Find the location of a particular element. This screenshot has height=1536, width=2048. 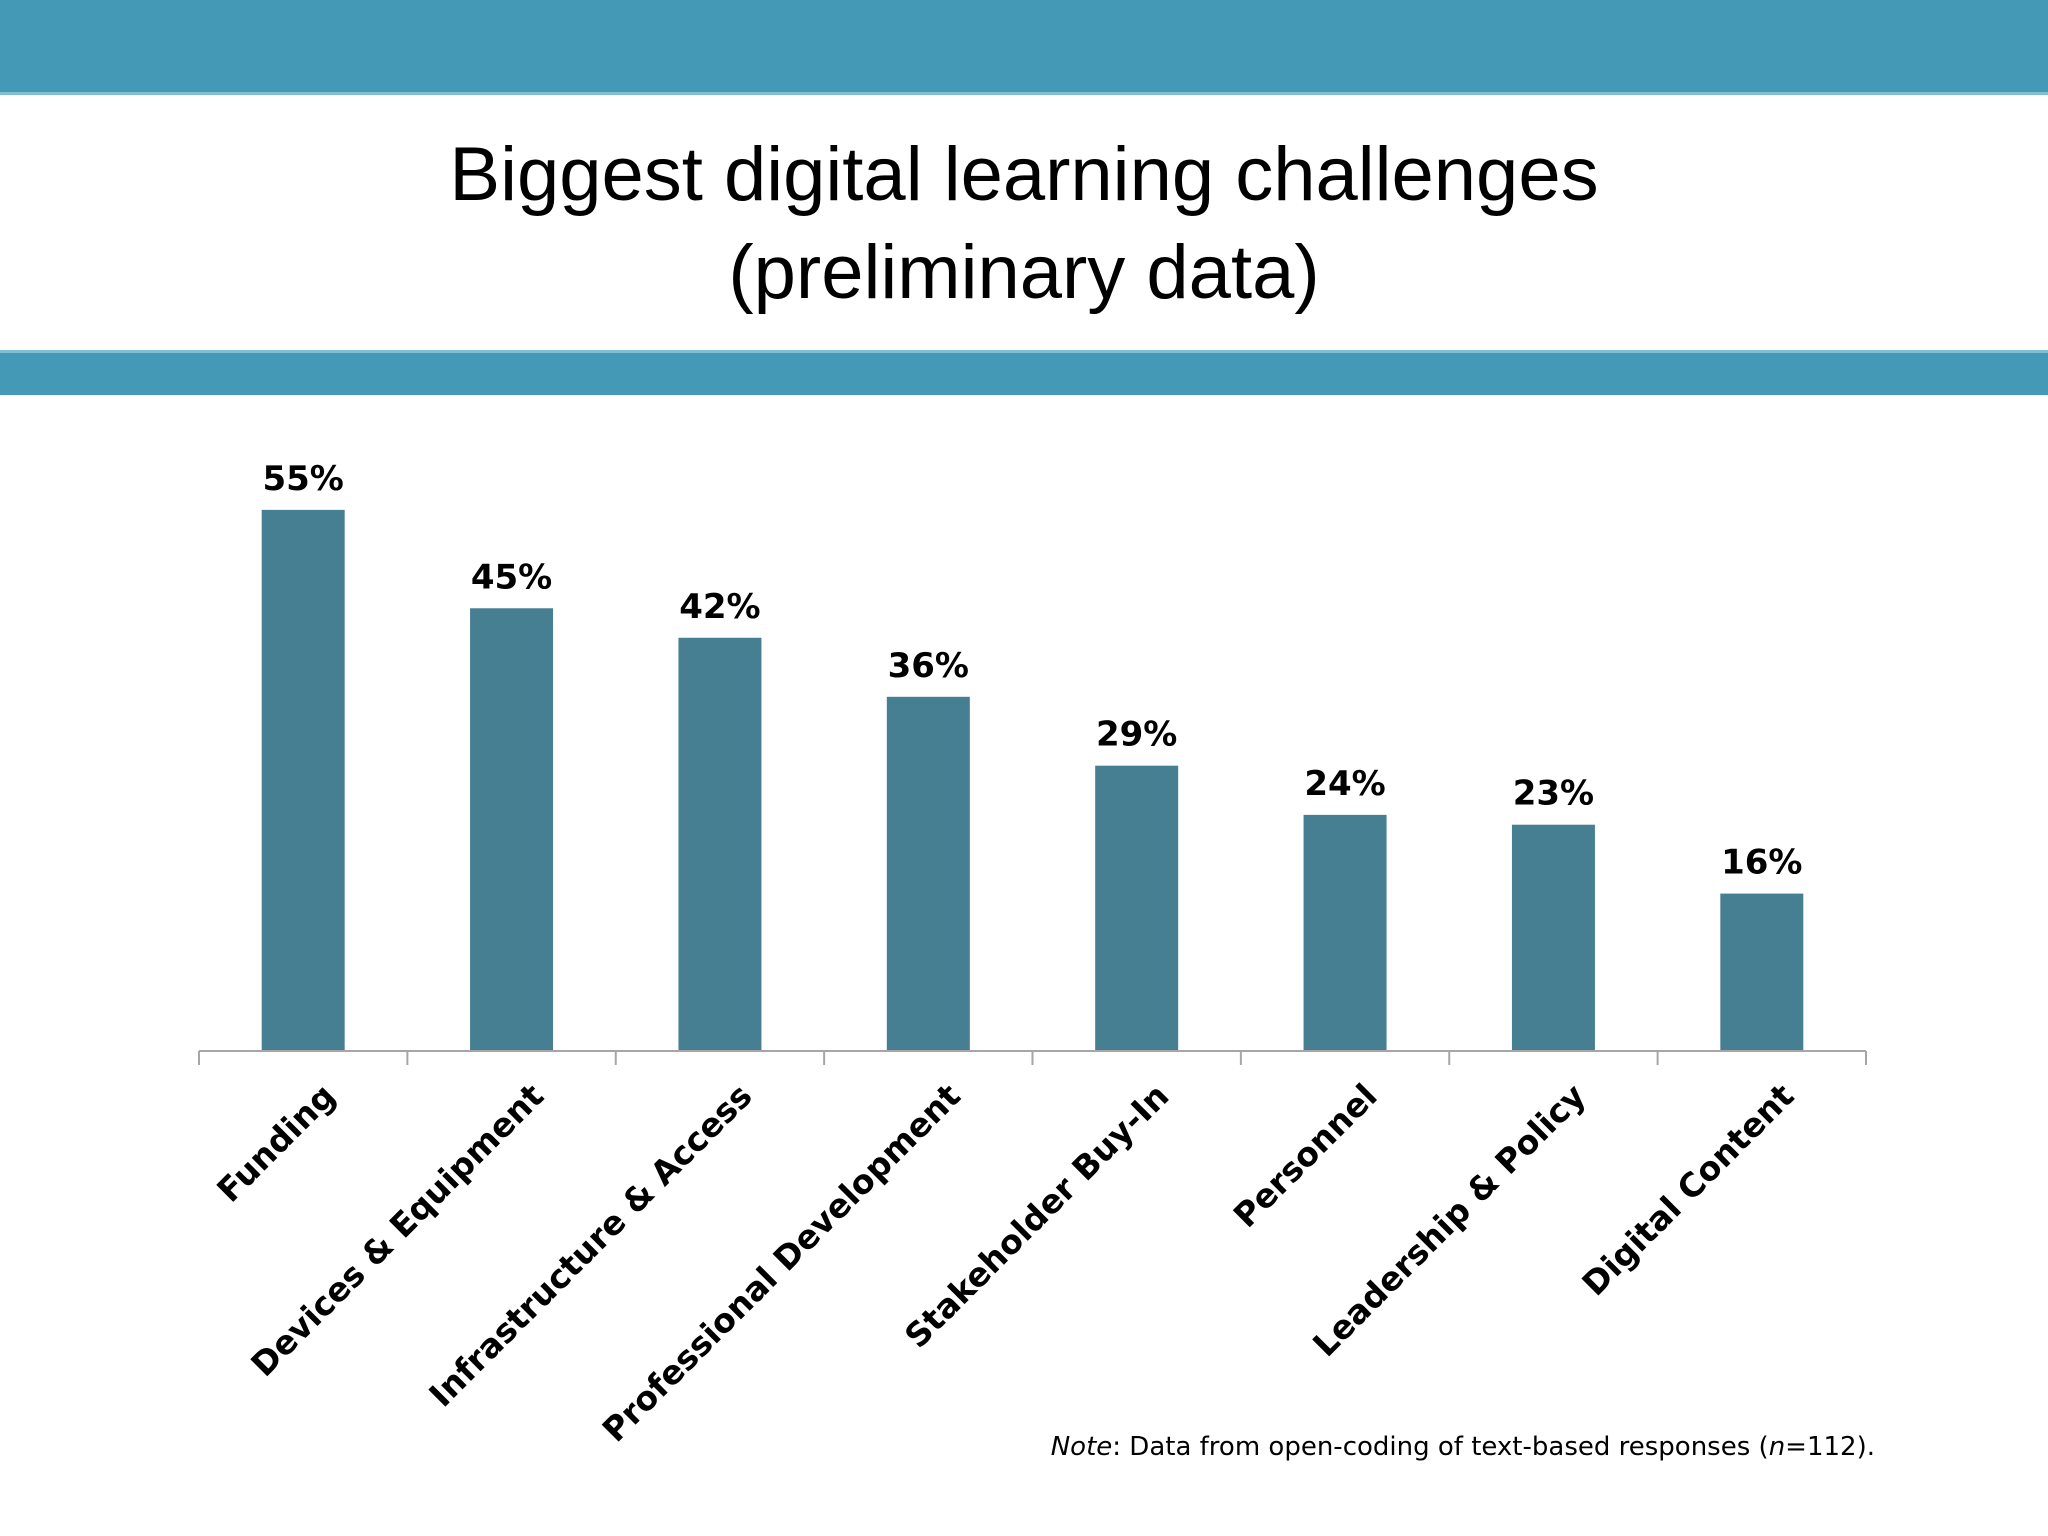

data-label-1: 45% is located at coordinates (511, 577).